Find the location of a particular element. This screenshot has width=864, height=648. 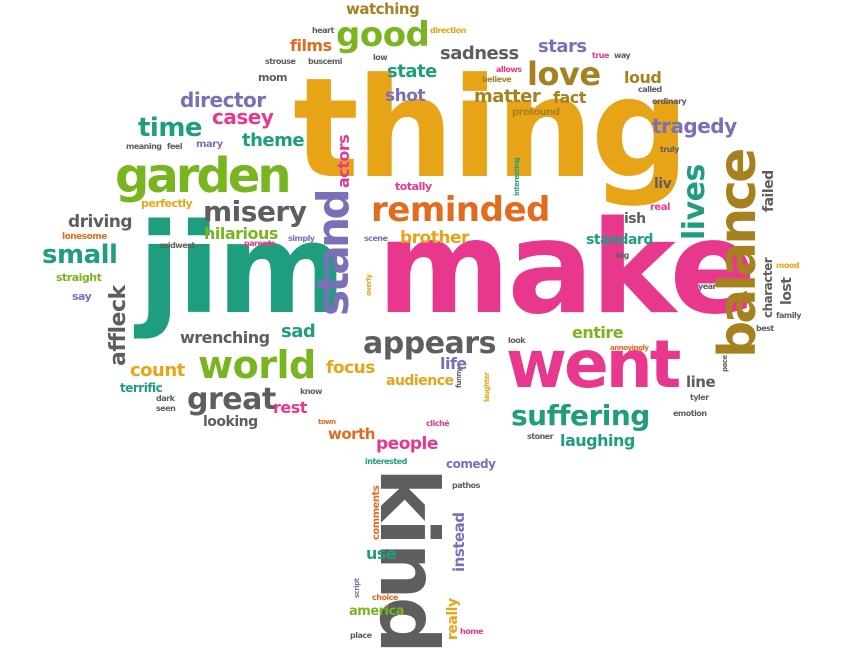

word-watching: watching is located at coordinates (383, 9).